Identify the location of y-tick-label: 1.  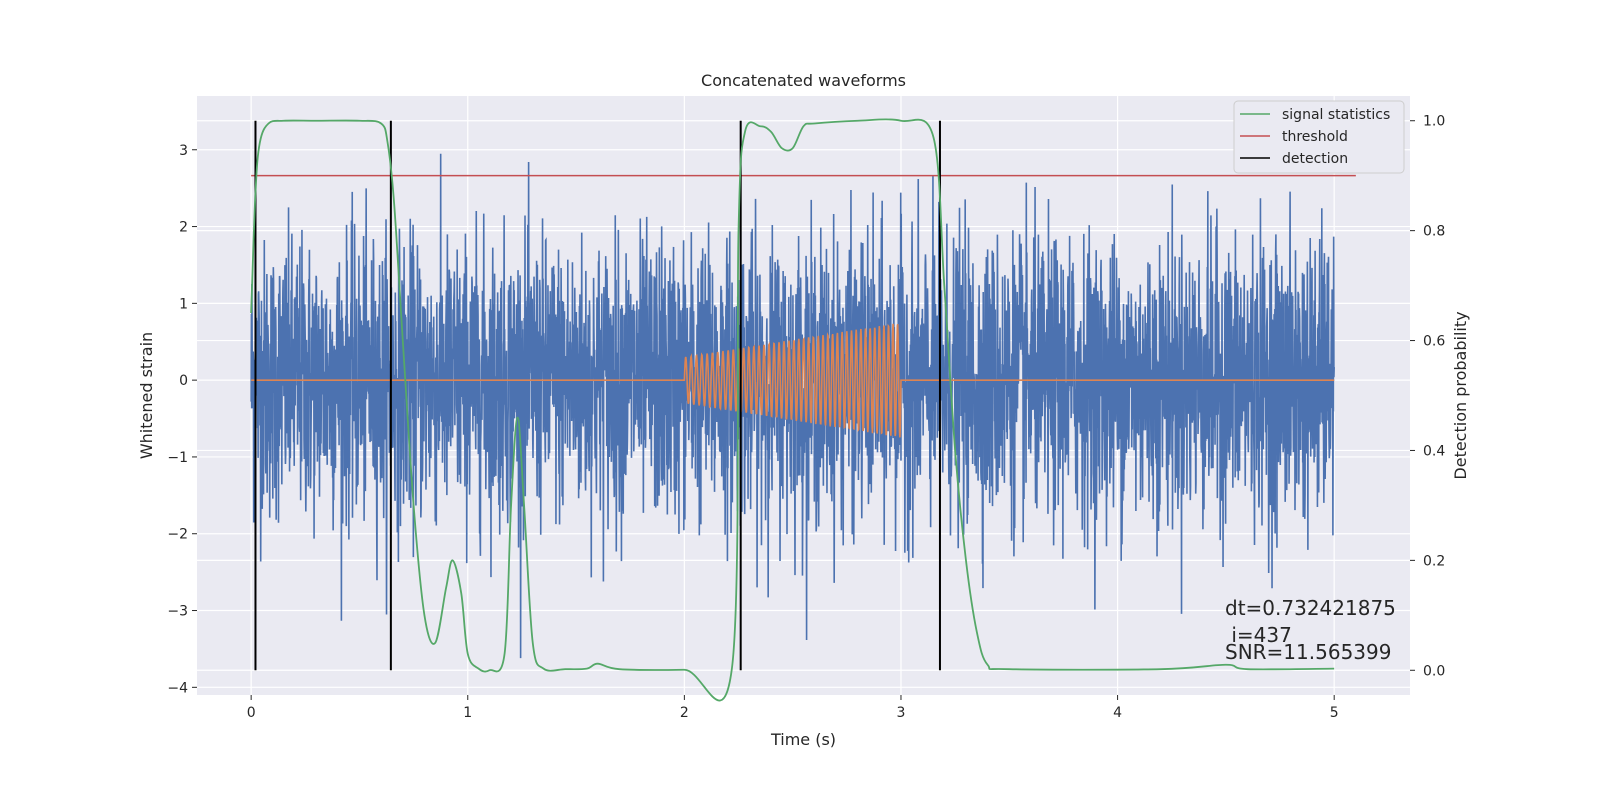
(183, 304).